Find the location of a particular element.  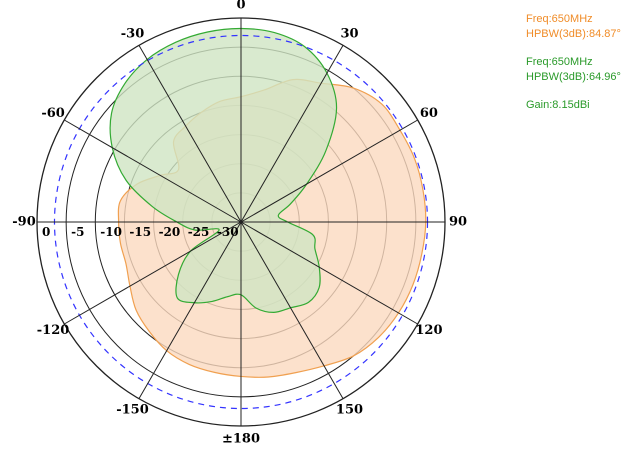

radial-tick-label: 0 is located at coordinates (46, 232).